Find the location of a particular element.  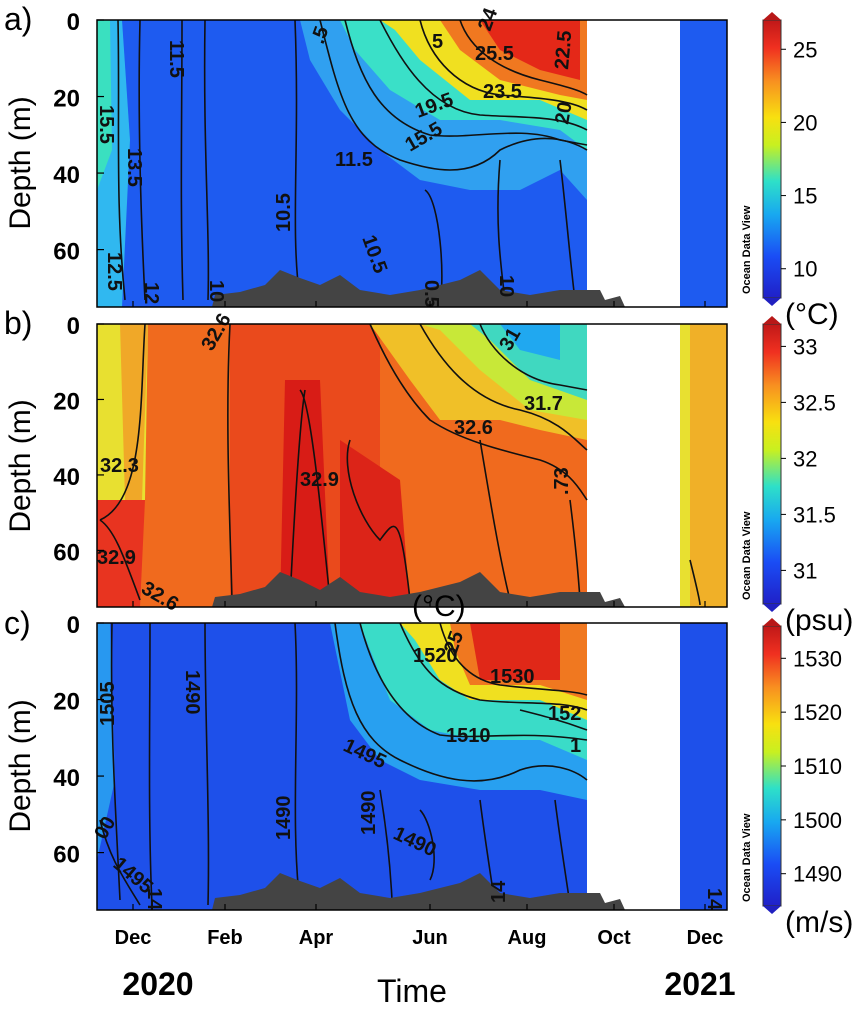

colorbar-tick-label: 31.5 is located at coordinates (814, 514).